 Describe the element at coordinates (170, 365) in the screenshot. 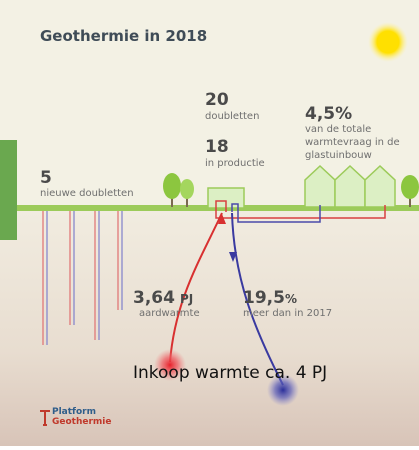

I see `hot-source` at that location.